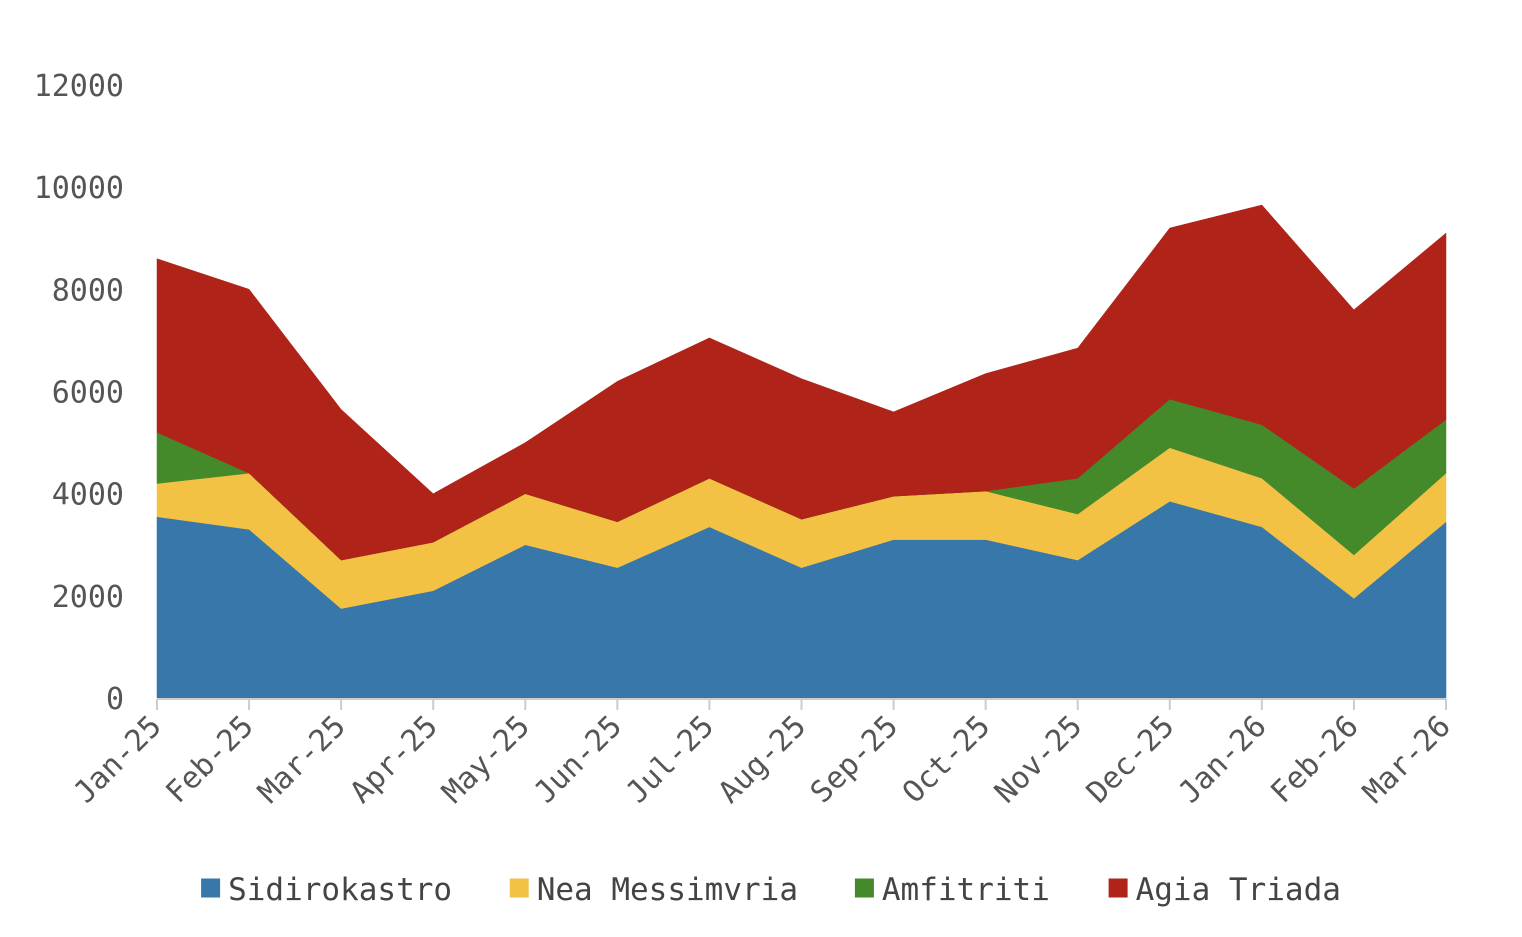 The image size is (1522, 937). I want to click on y-tick-label: 10000, so click(79, 188).